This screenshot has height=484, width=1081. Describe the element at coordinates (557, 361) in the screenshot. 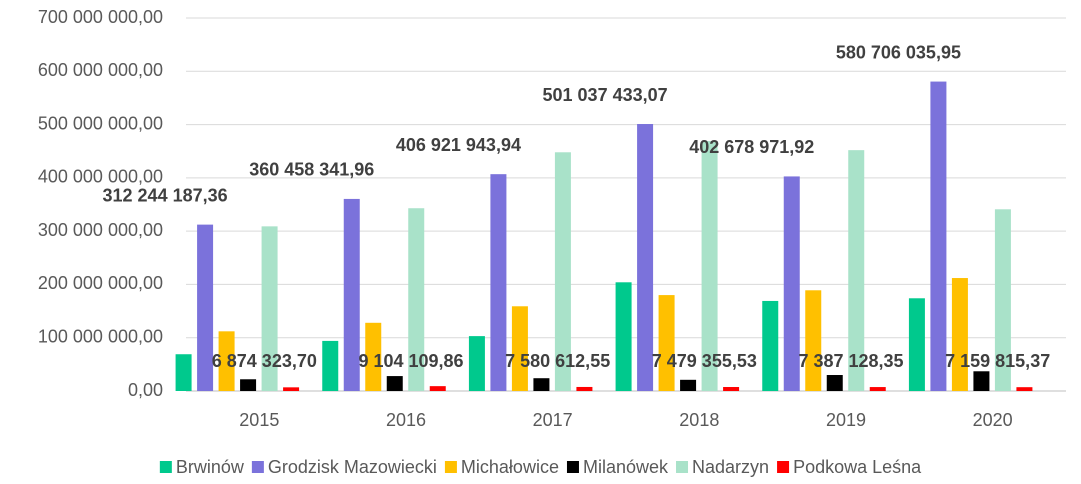

I see `data-label: 7 580 612,55` at that location.